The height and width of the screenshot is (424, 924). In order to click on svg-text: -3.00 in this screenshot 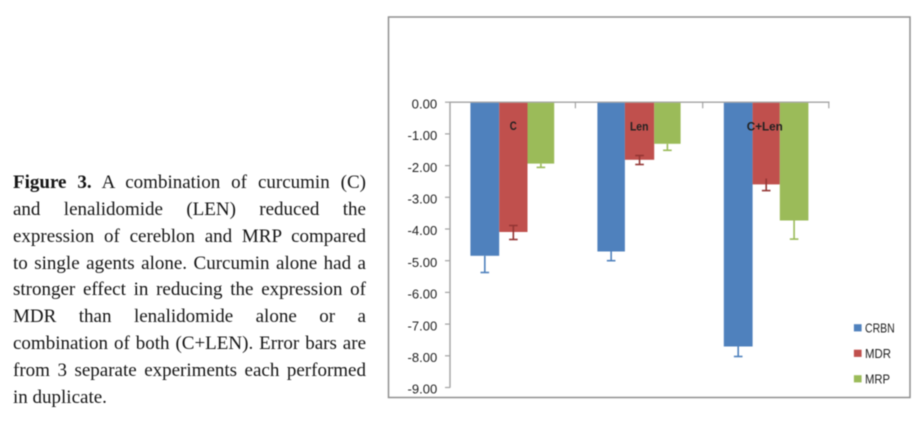, I will do `click(423, 200)`.